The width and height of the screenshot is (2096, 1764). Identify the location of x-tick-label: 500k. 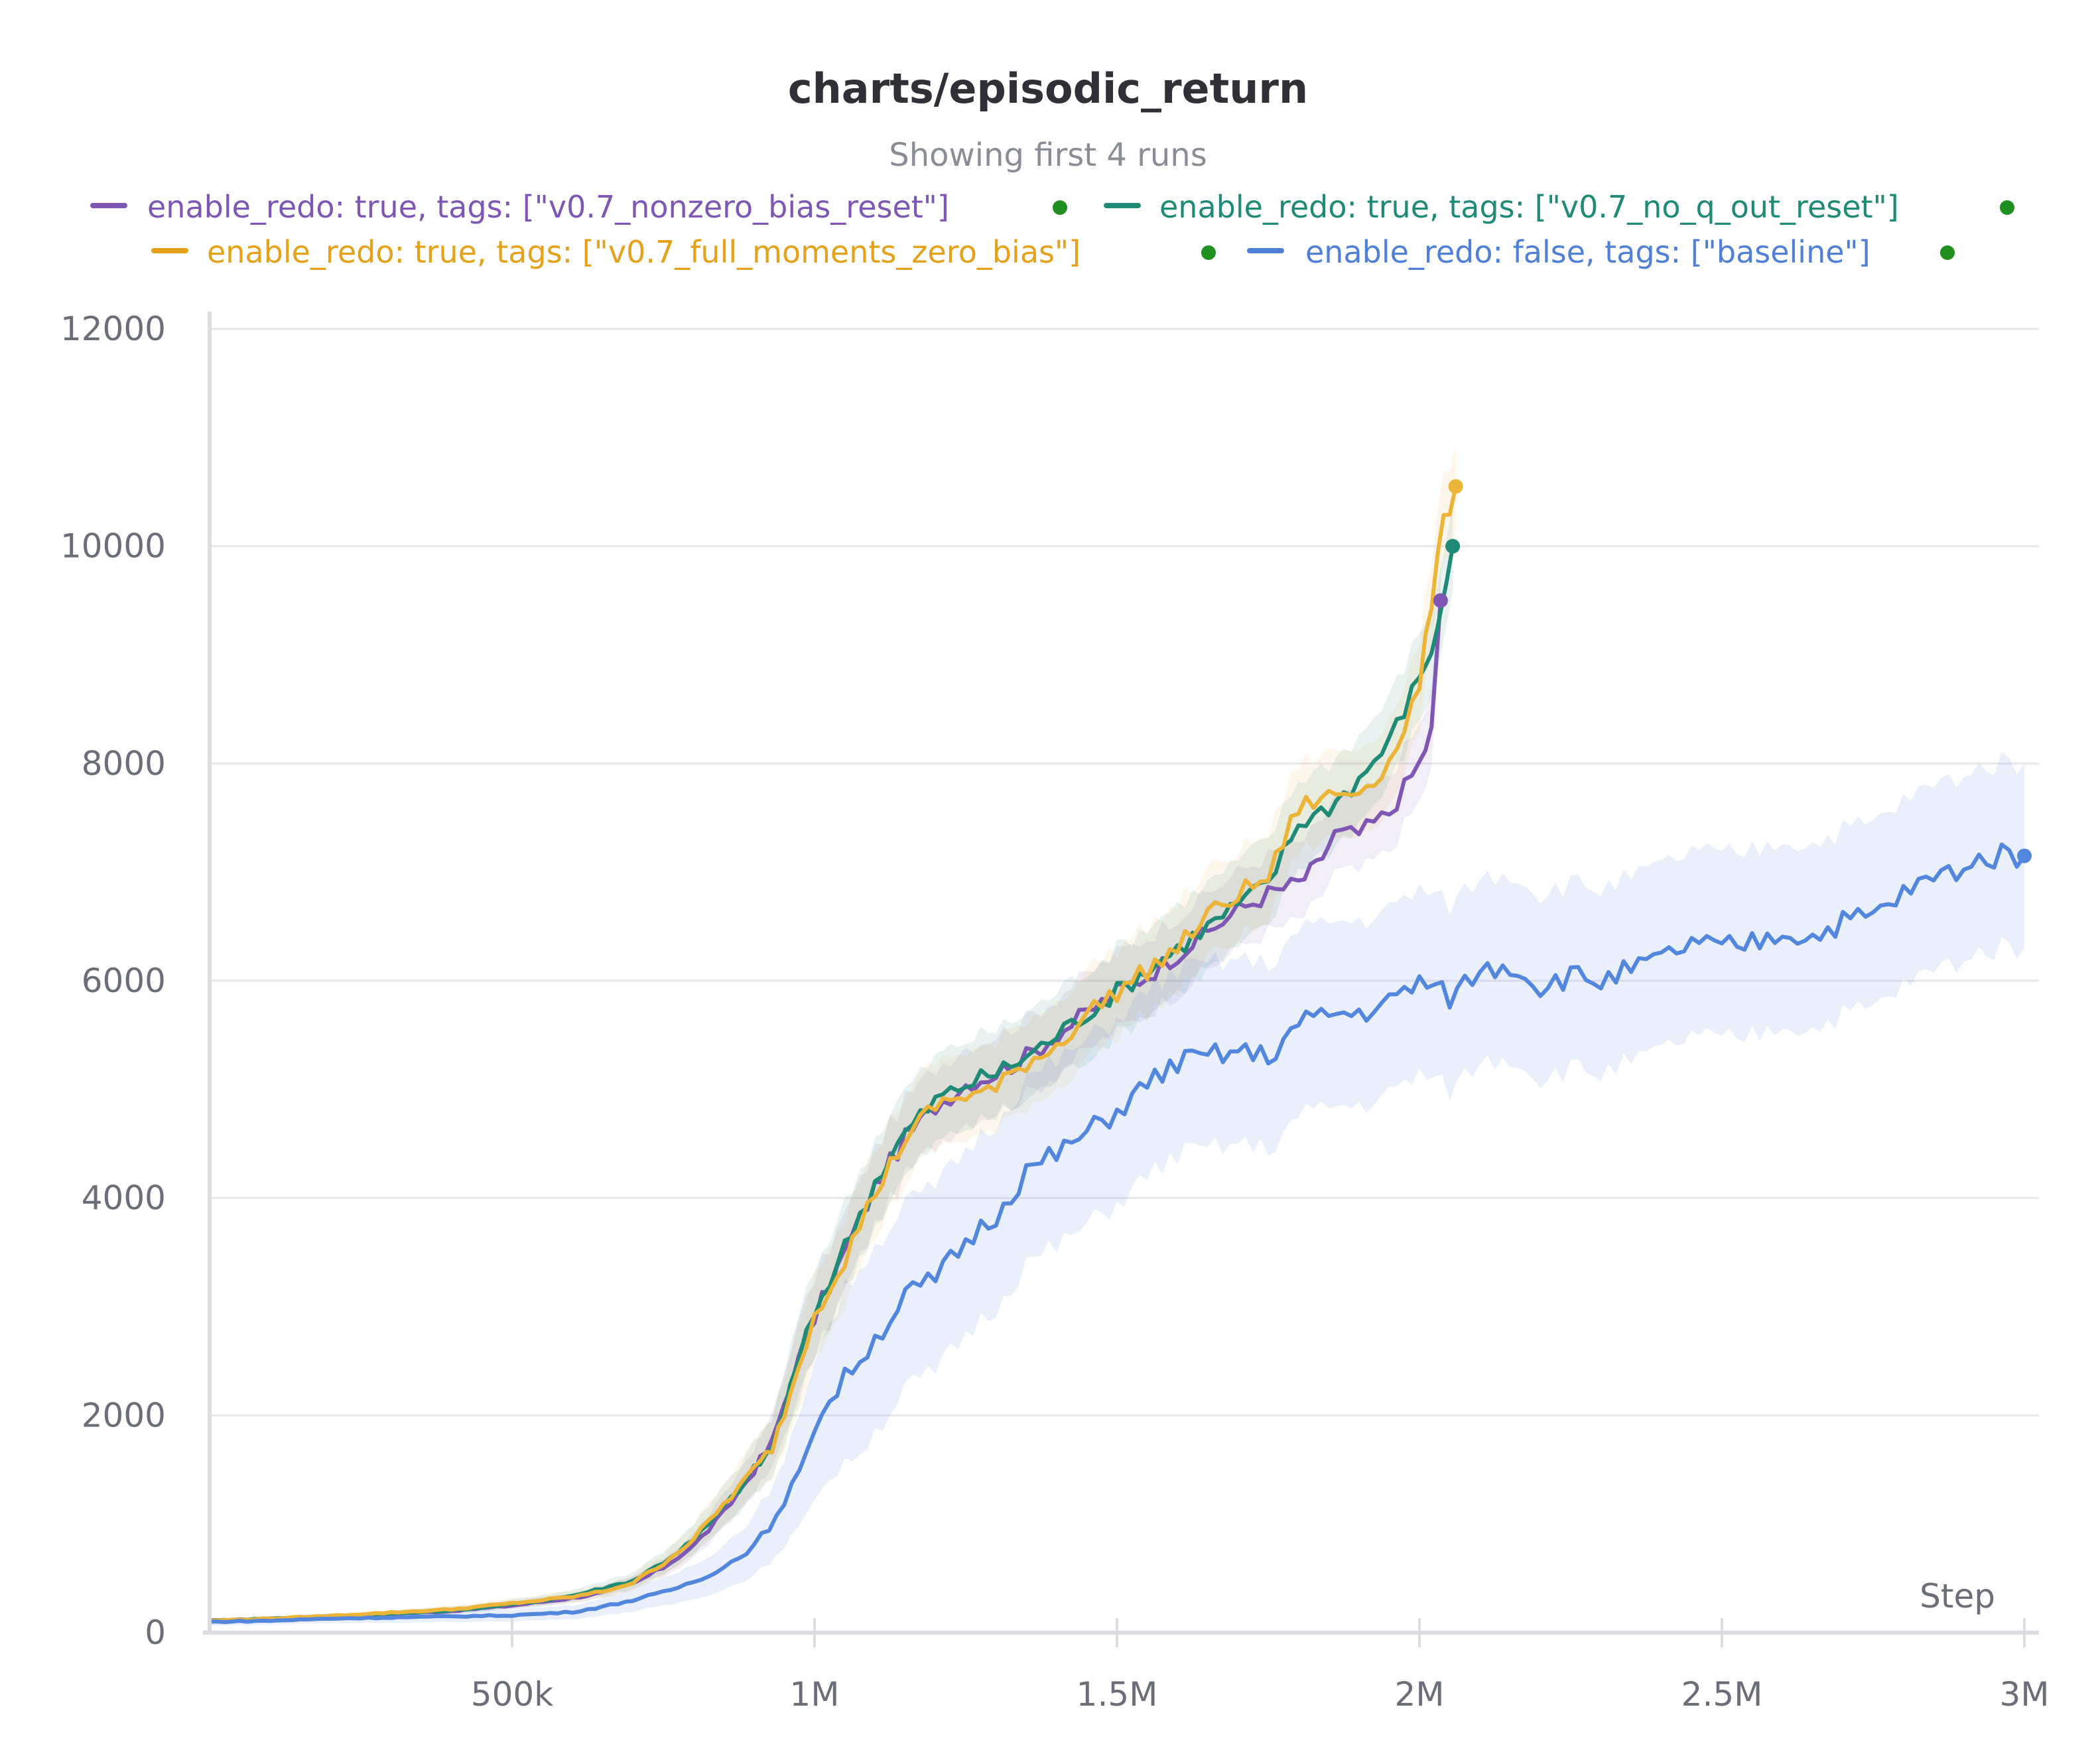
(512, 1694).